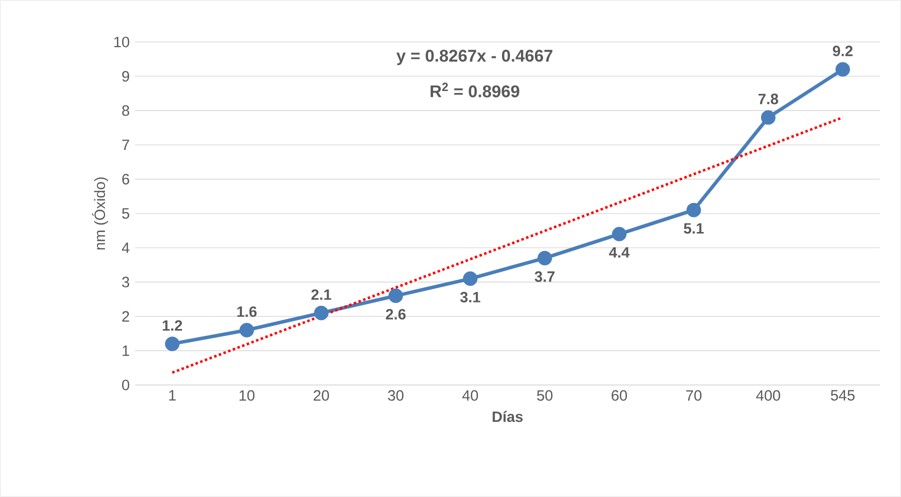  What do you see at coordinates (619, 252) in the screenshot?
I see `data-label: 4.4` at bounding box center [619, 252].